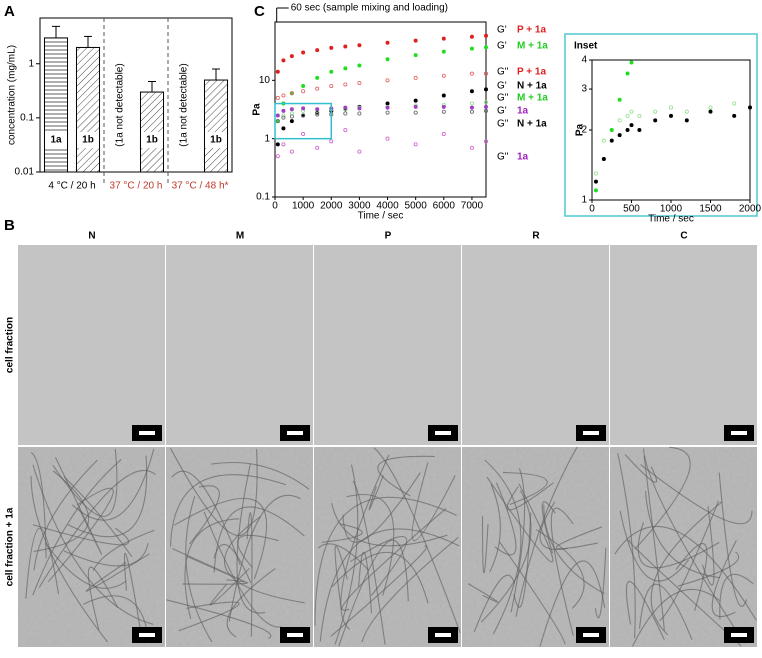 This screenshot has height=658, width=762. Describe the element at coordinates (71, 186) in the screenshot. I see `group-label: 4 °C / 20 h` at that location.